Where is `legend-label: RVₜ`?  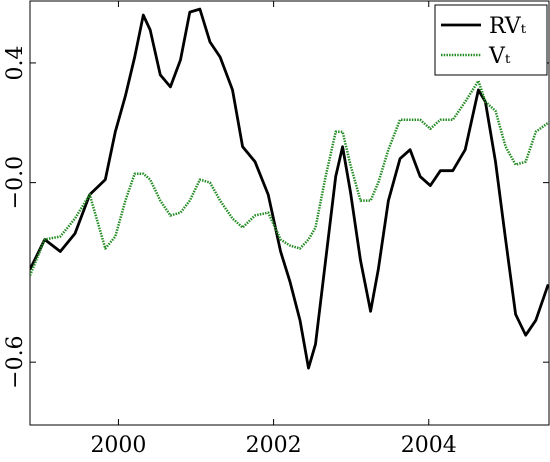 legend-label: RVₜ is located at coordinates (508, 26).